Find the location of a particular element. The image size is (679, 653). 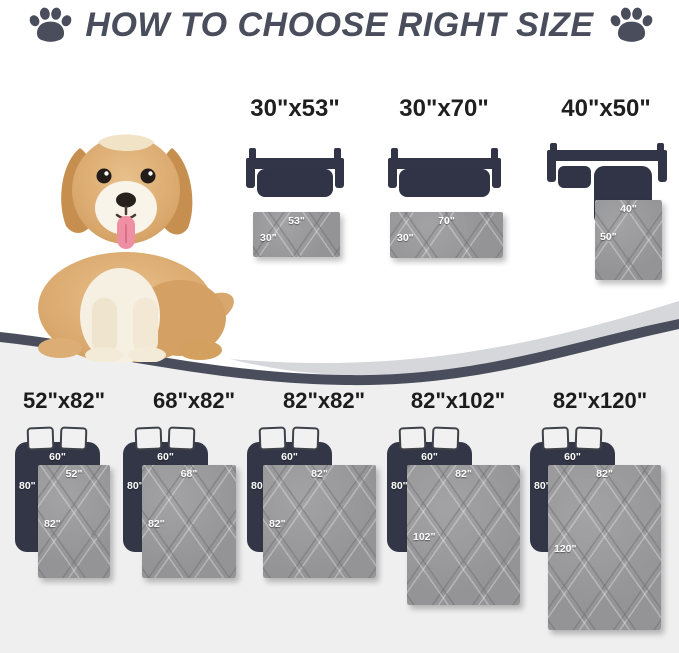

sofa-option-30x53: 53" 30" is located at coordinates (295, 203).